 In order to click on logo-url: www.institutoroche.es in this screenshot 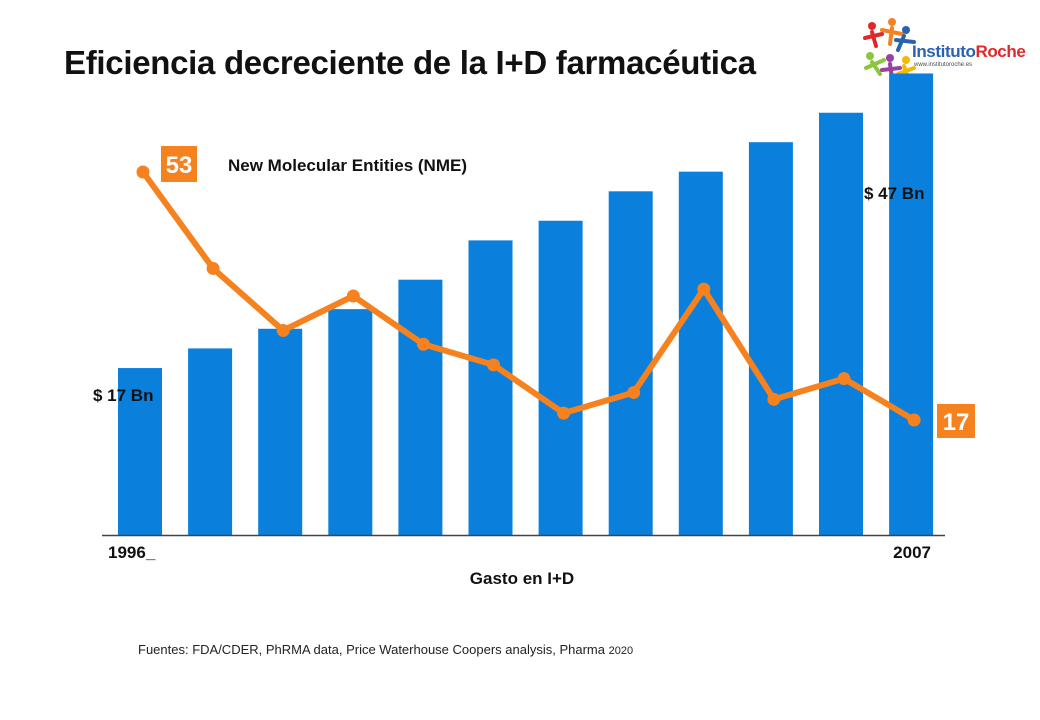, I will do `click(943, 65)`.